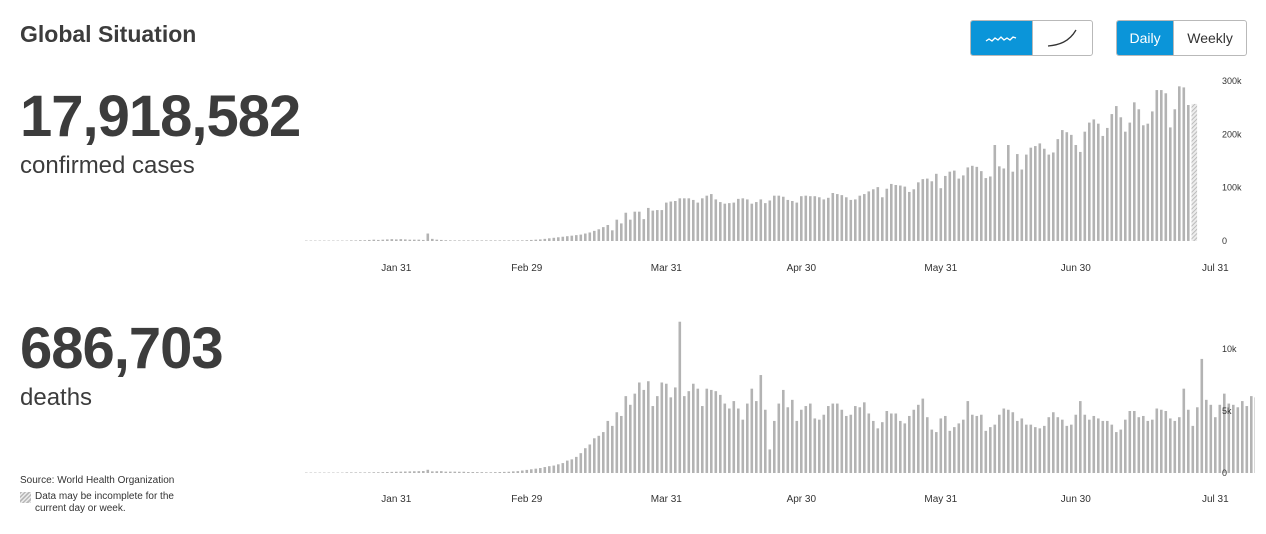 This screenshot has width=1266, height=534. Describe the element at coordinates (1215, 499) in the screenshot. I see `deaths-x-tick-label: Jul 31` at that location.